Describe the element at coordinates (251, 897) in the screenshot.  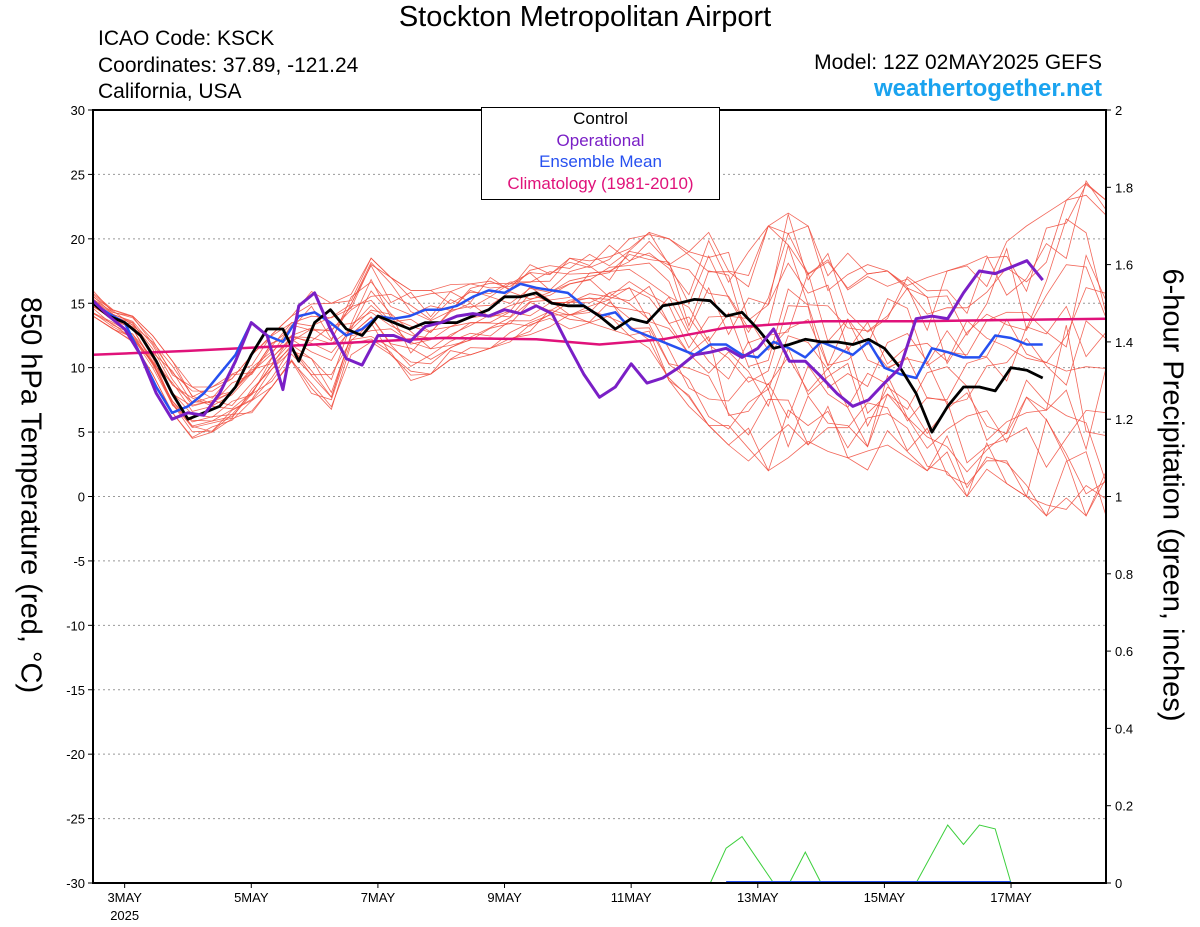
I see `x-tick-label: 5MAY` at that location.